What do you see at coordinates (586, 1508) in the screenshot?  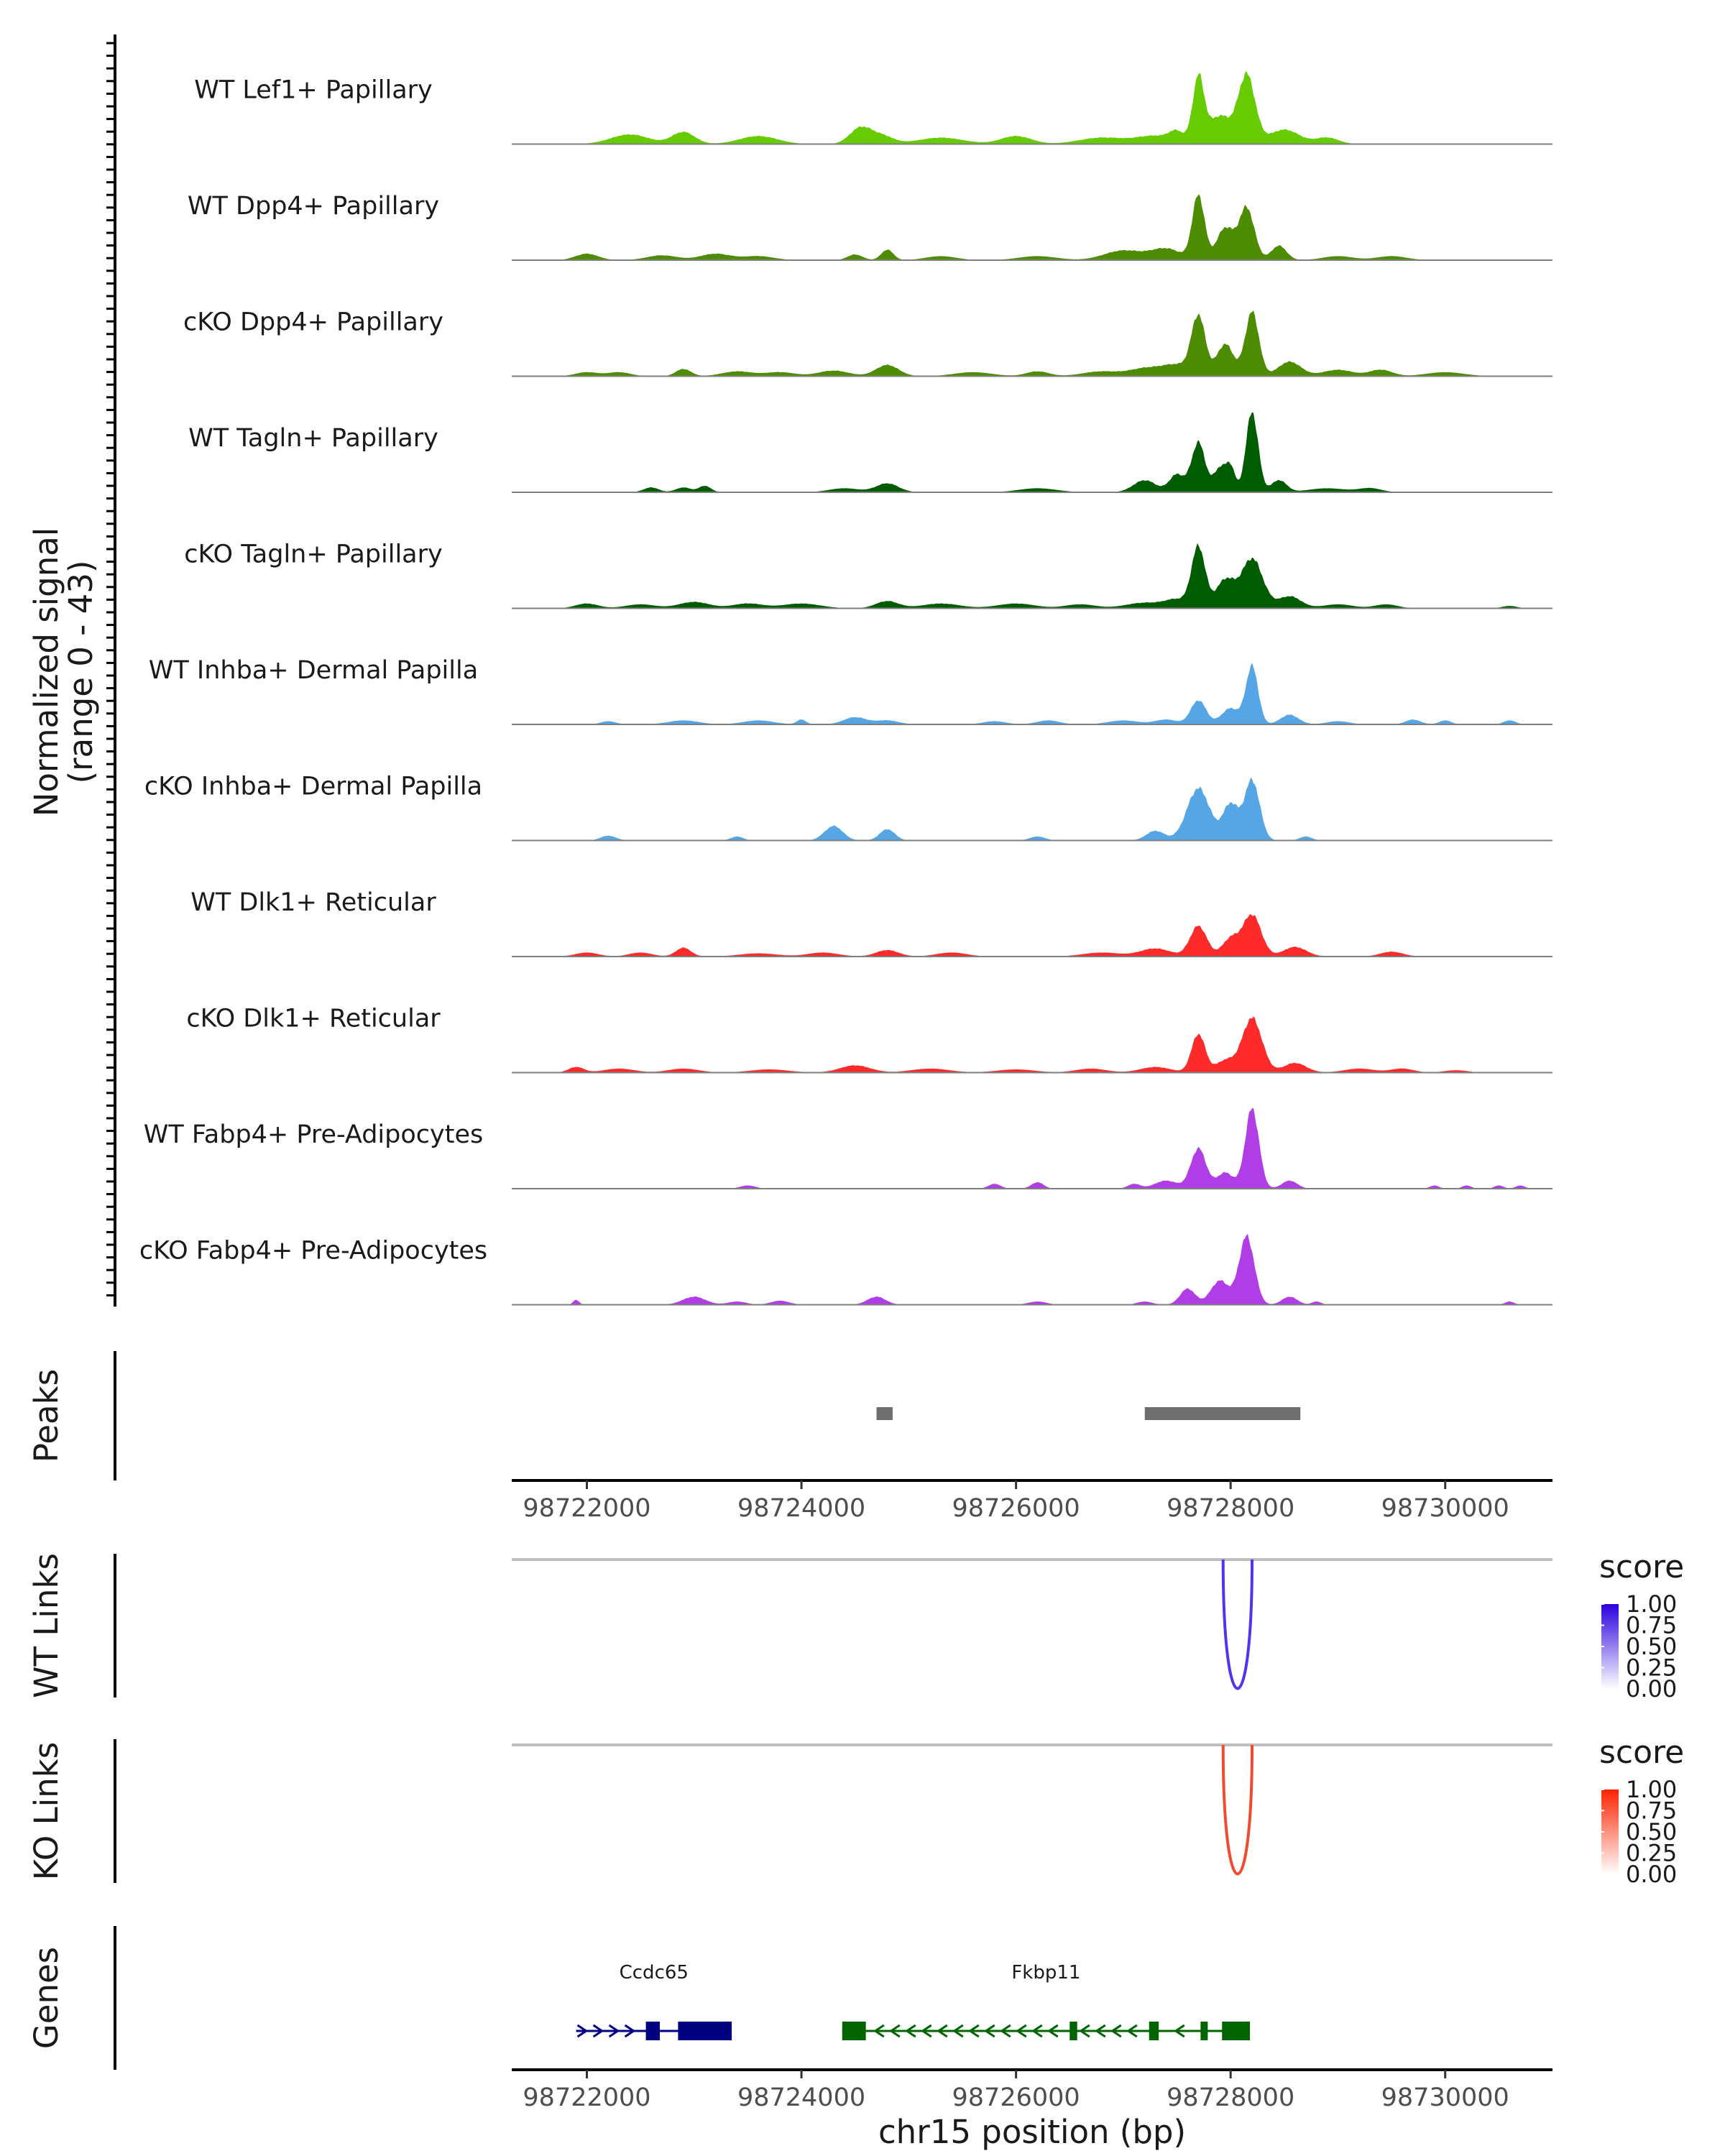 I see `peaks-x-tick-label: 98722000` at bounding box center [586, 1508].